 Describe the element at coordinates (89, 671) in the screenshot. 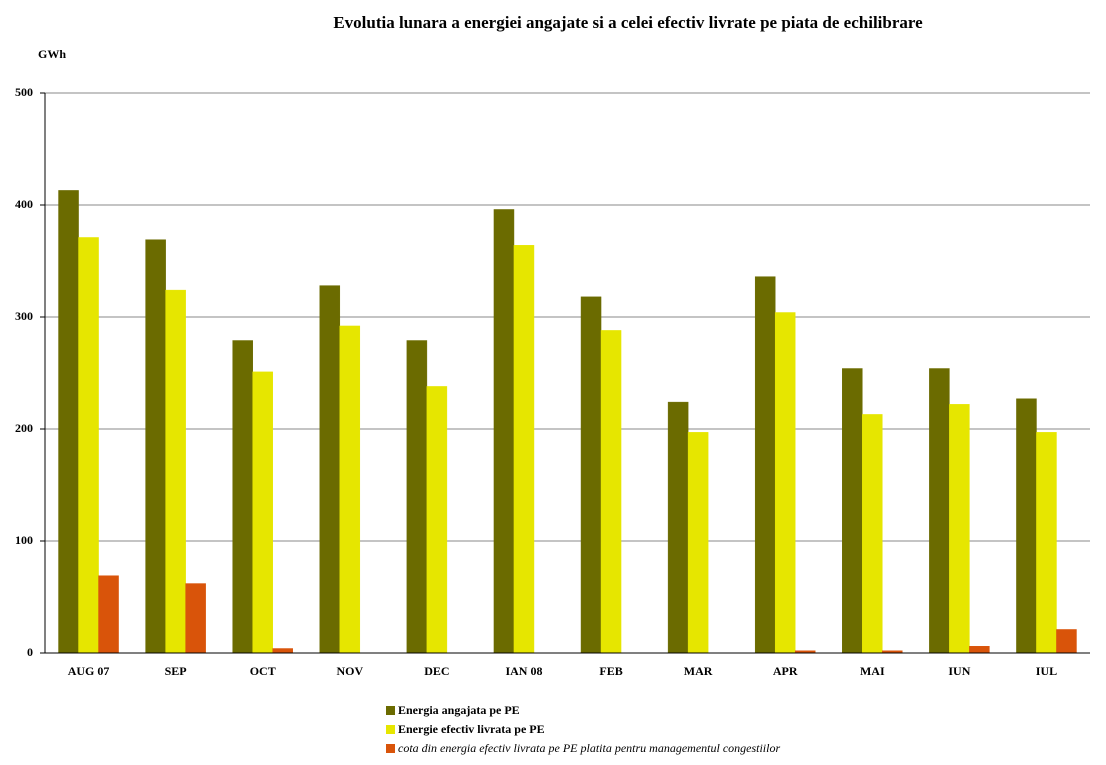

I see `x-tick-label: AUG 07` at that location.